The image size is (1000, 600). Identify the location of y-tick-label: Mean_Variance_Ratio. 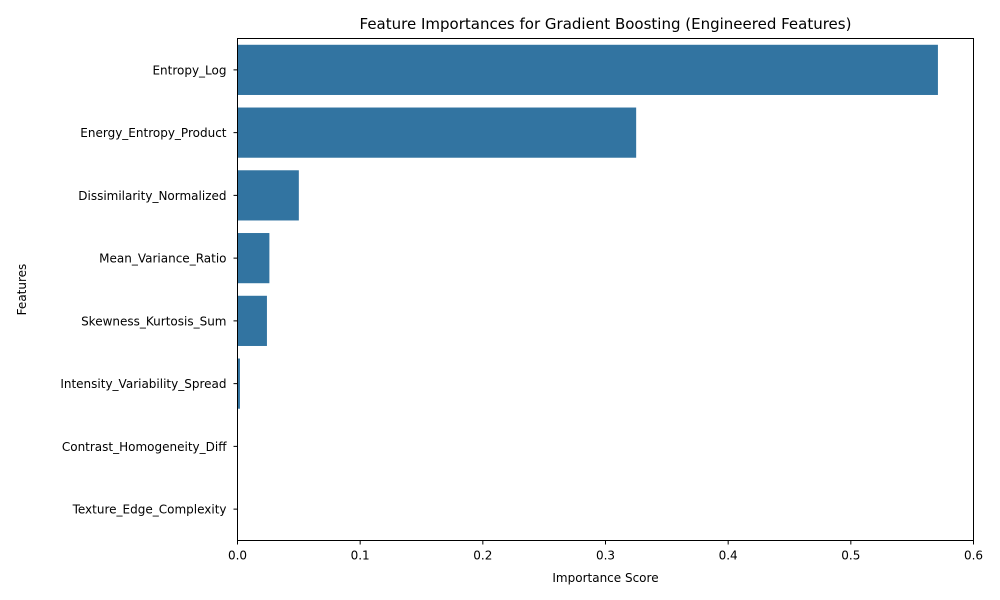
(162, 259).